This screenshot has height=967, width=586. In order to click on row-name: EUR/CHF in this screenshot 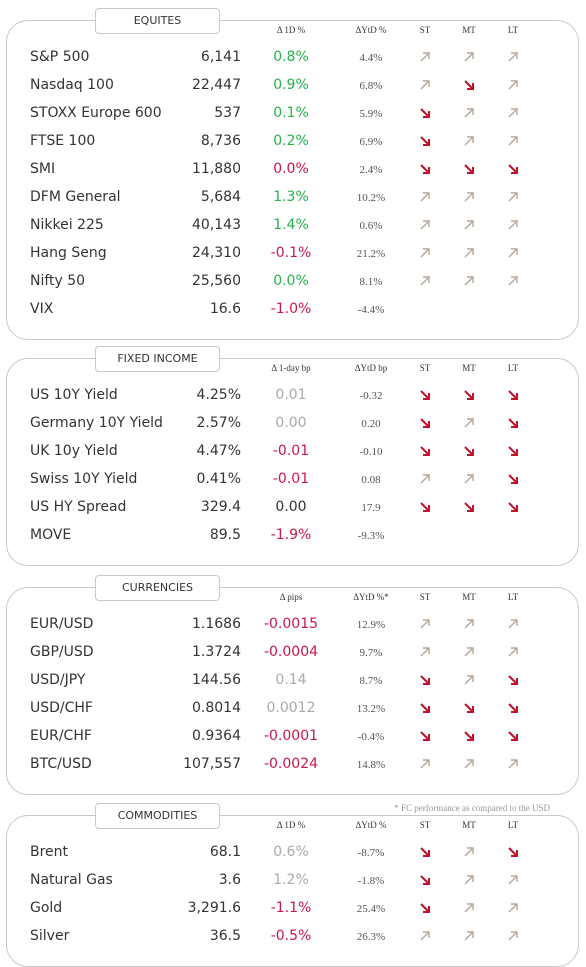, I will do `click(61, 736)`.